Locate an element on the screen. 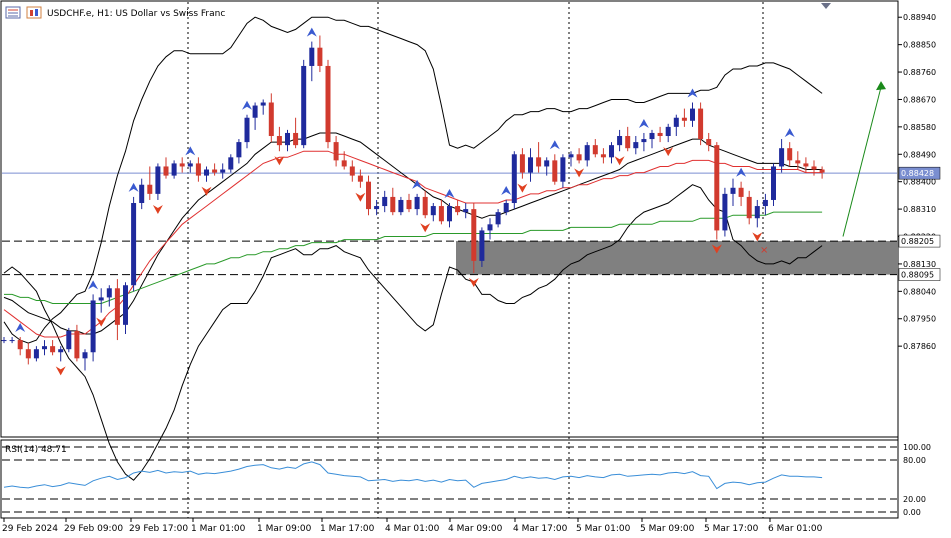 The width and height of the screenshot is (951, 538). time-tick-label: 5 Mar 17:00 is located at coordinates (731, 529).